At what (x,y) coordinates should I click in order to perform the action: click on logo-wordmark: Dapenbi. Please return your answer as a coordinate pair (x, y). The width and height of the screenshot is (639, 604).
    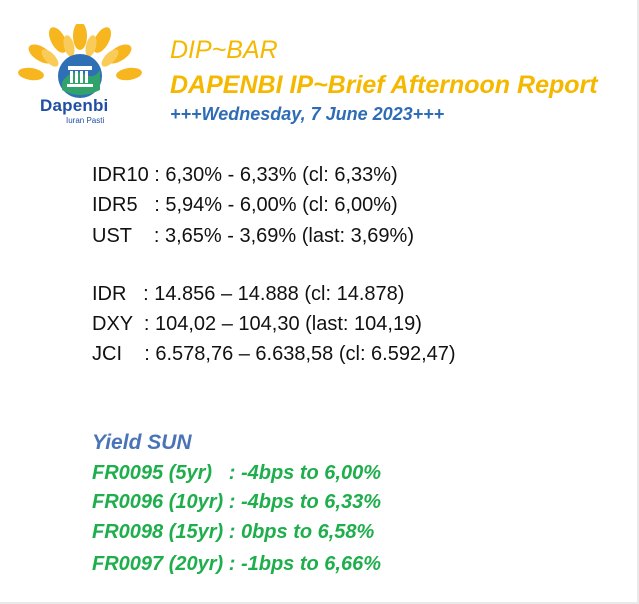
    Looking at the image, I should click on (74, 105).